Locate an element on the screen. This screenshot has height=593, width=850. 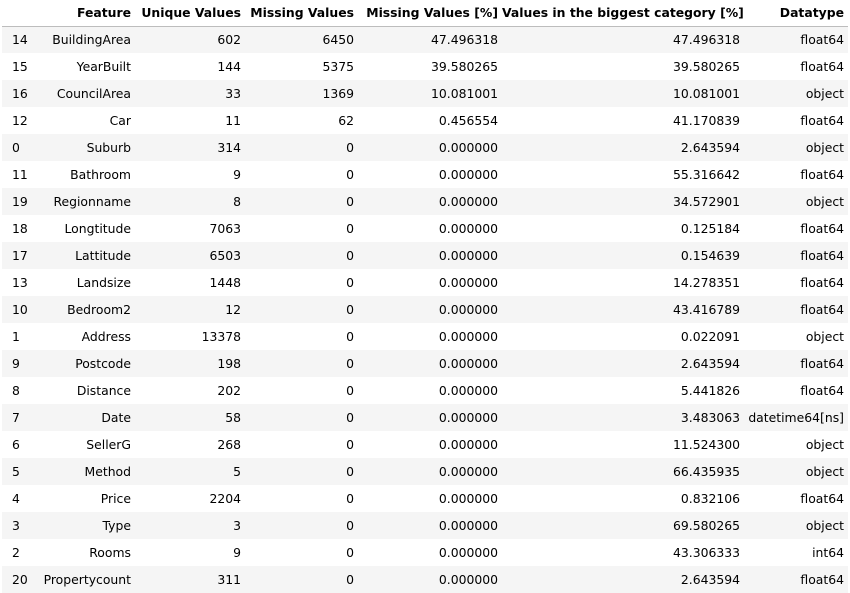
feature-cell: Regionname is located at coordinates (80, 201).